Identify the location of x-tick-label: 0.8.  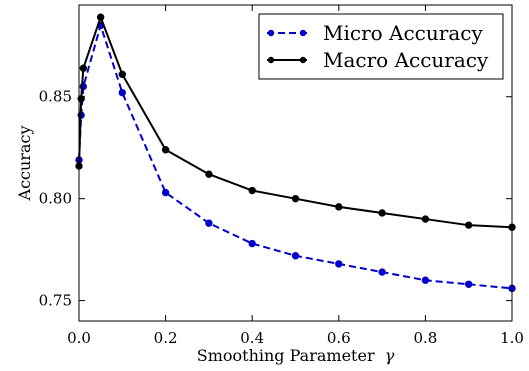
(425, 338).